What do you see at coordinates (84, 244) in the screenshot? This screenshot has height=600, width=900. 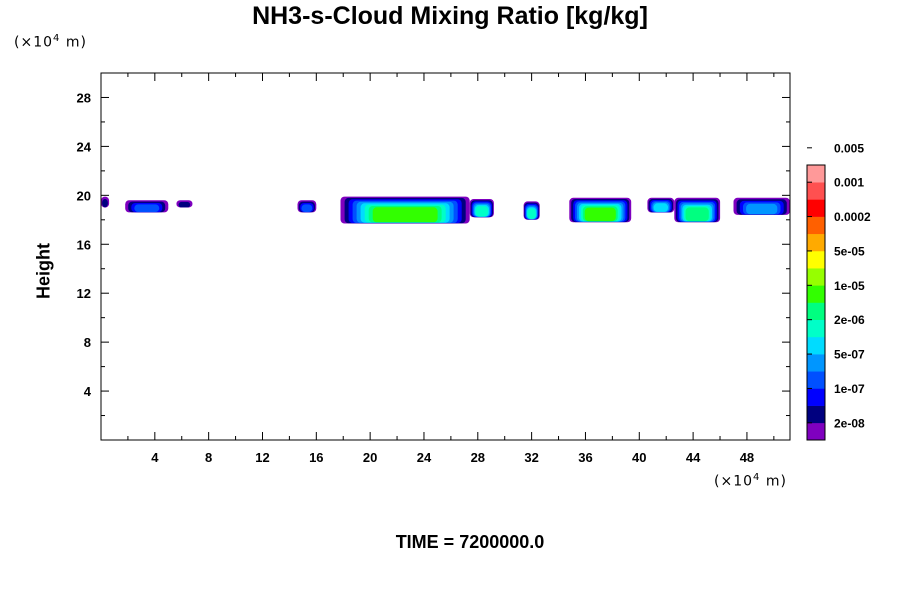 I see `y-tick-label: 16` at bounding box center [84, 244].